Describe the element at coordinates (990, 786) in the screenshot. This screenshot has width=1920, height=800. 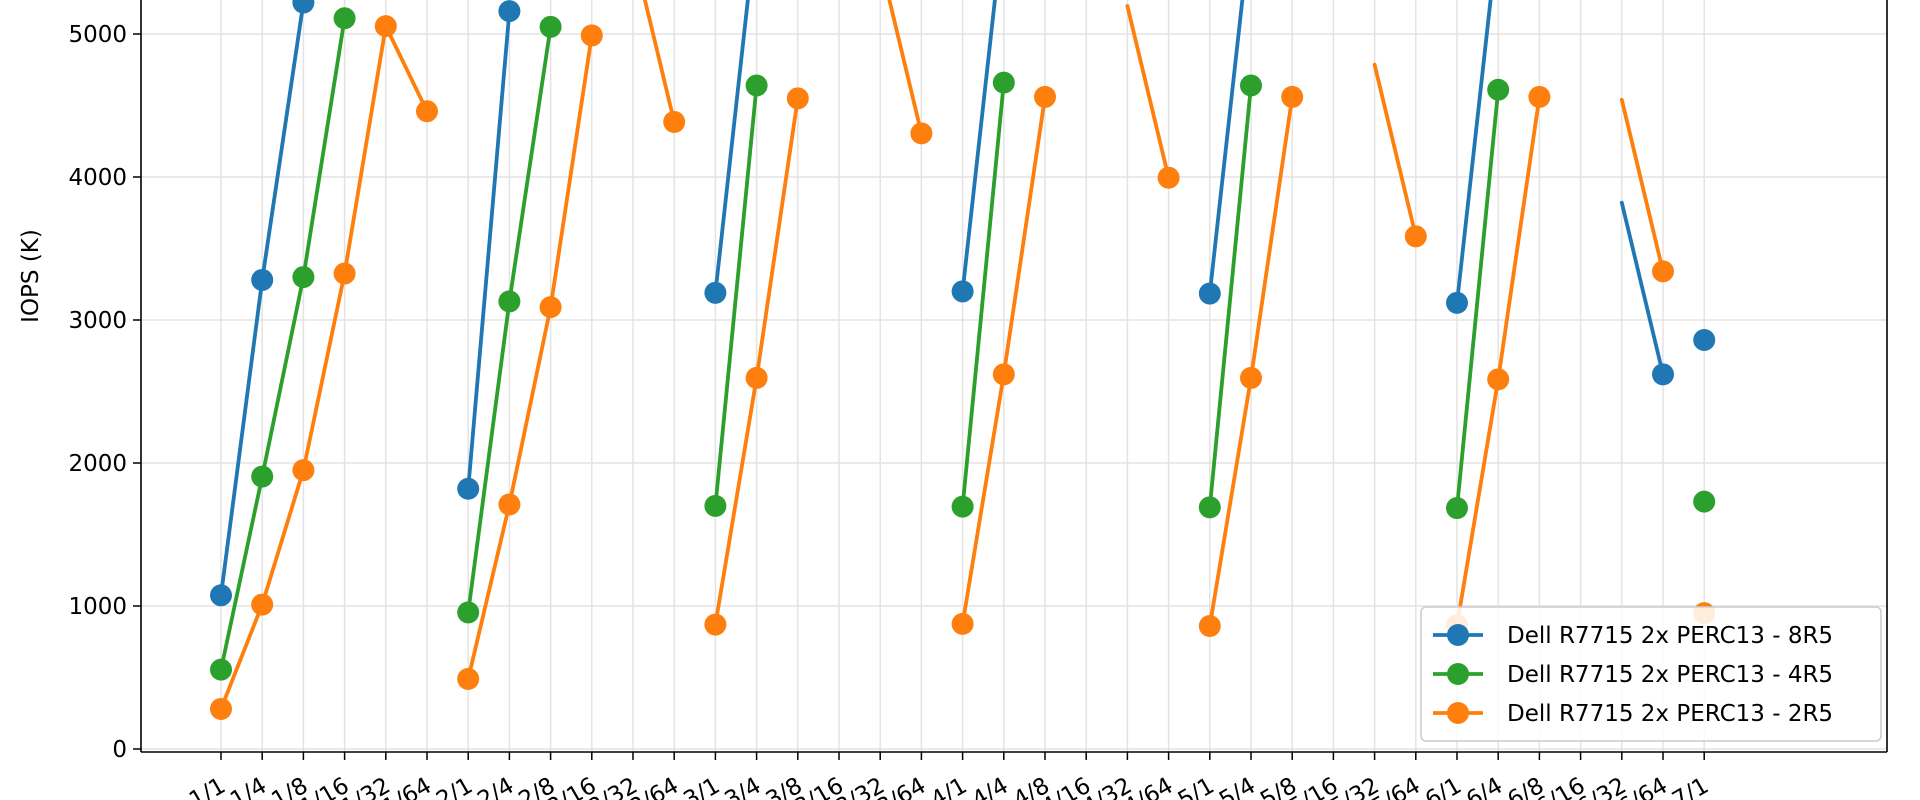
I see `x-tick-label: 4/4` at that location.